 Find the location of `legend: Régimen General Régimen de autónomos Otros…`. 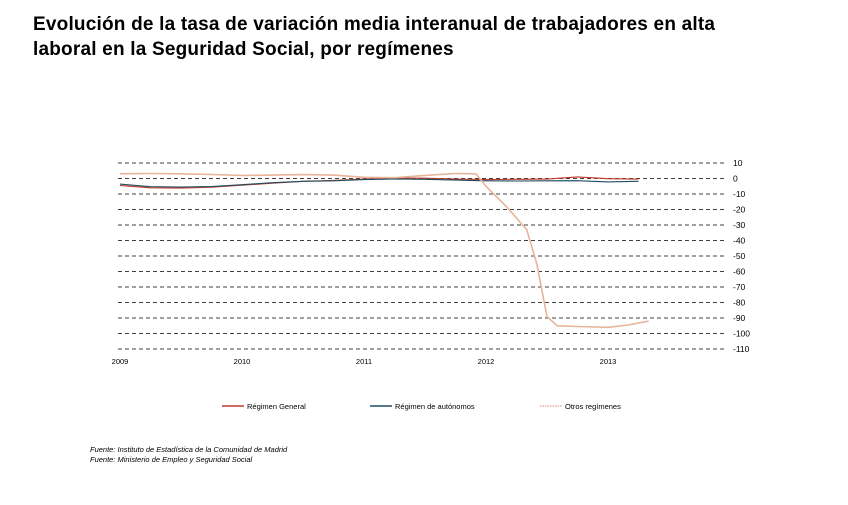

legend: Régimen General Régimen de autónomos Otros… is located at coordinates (421, 406).